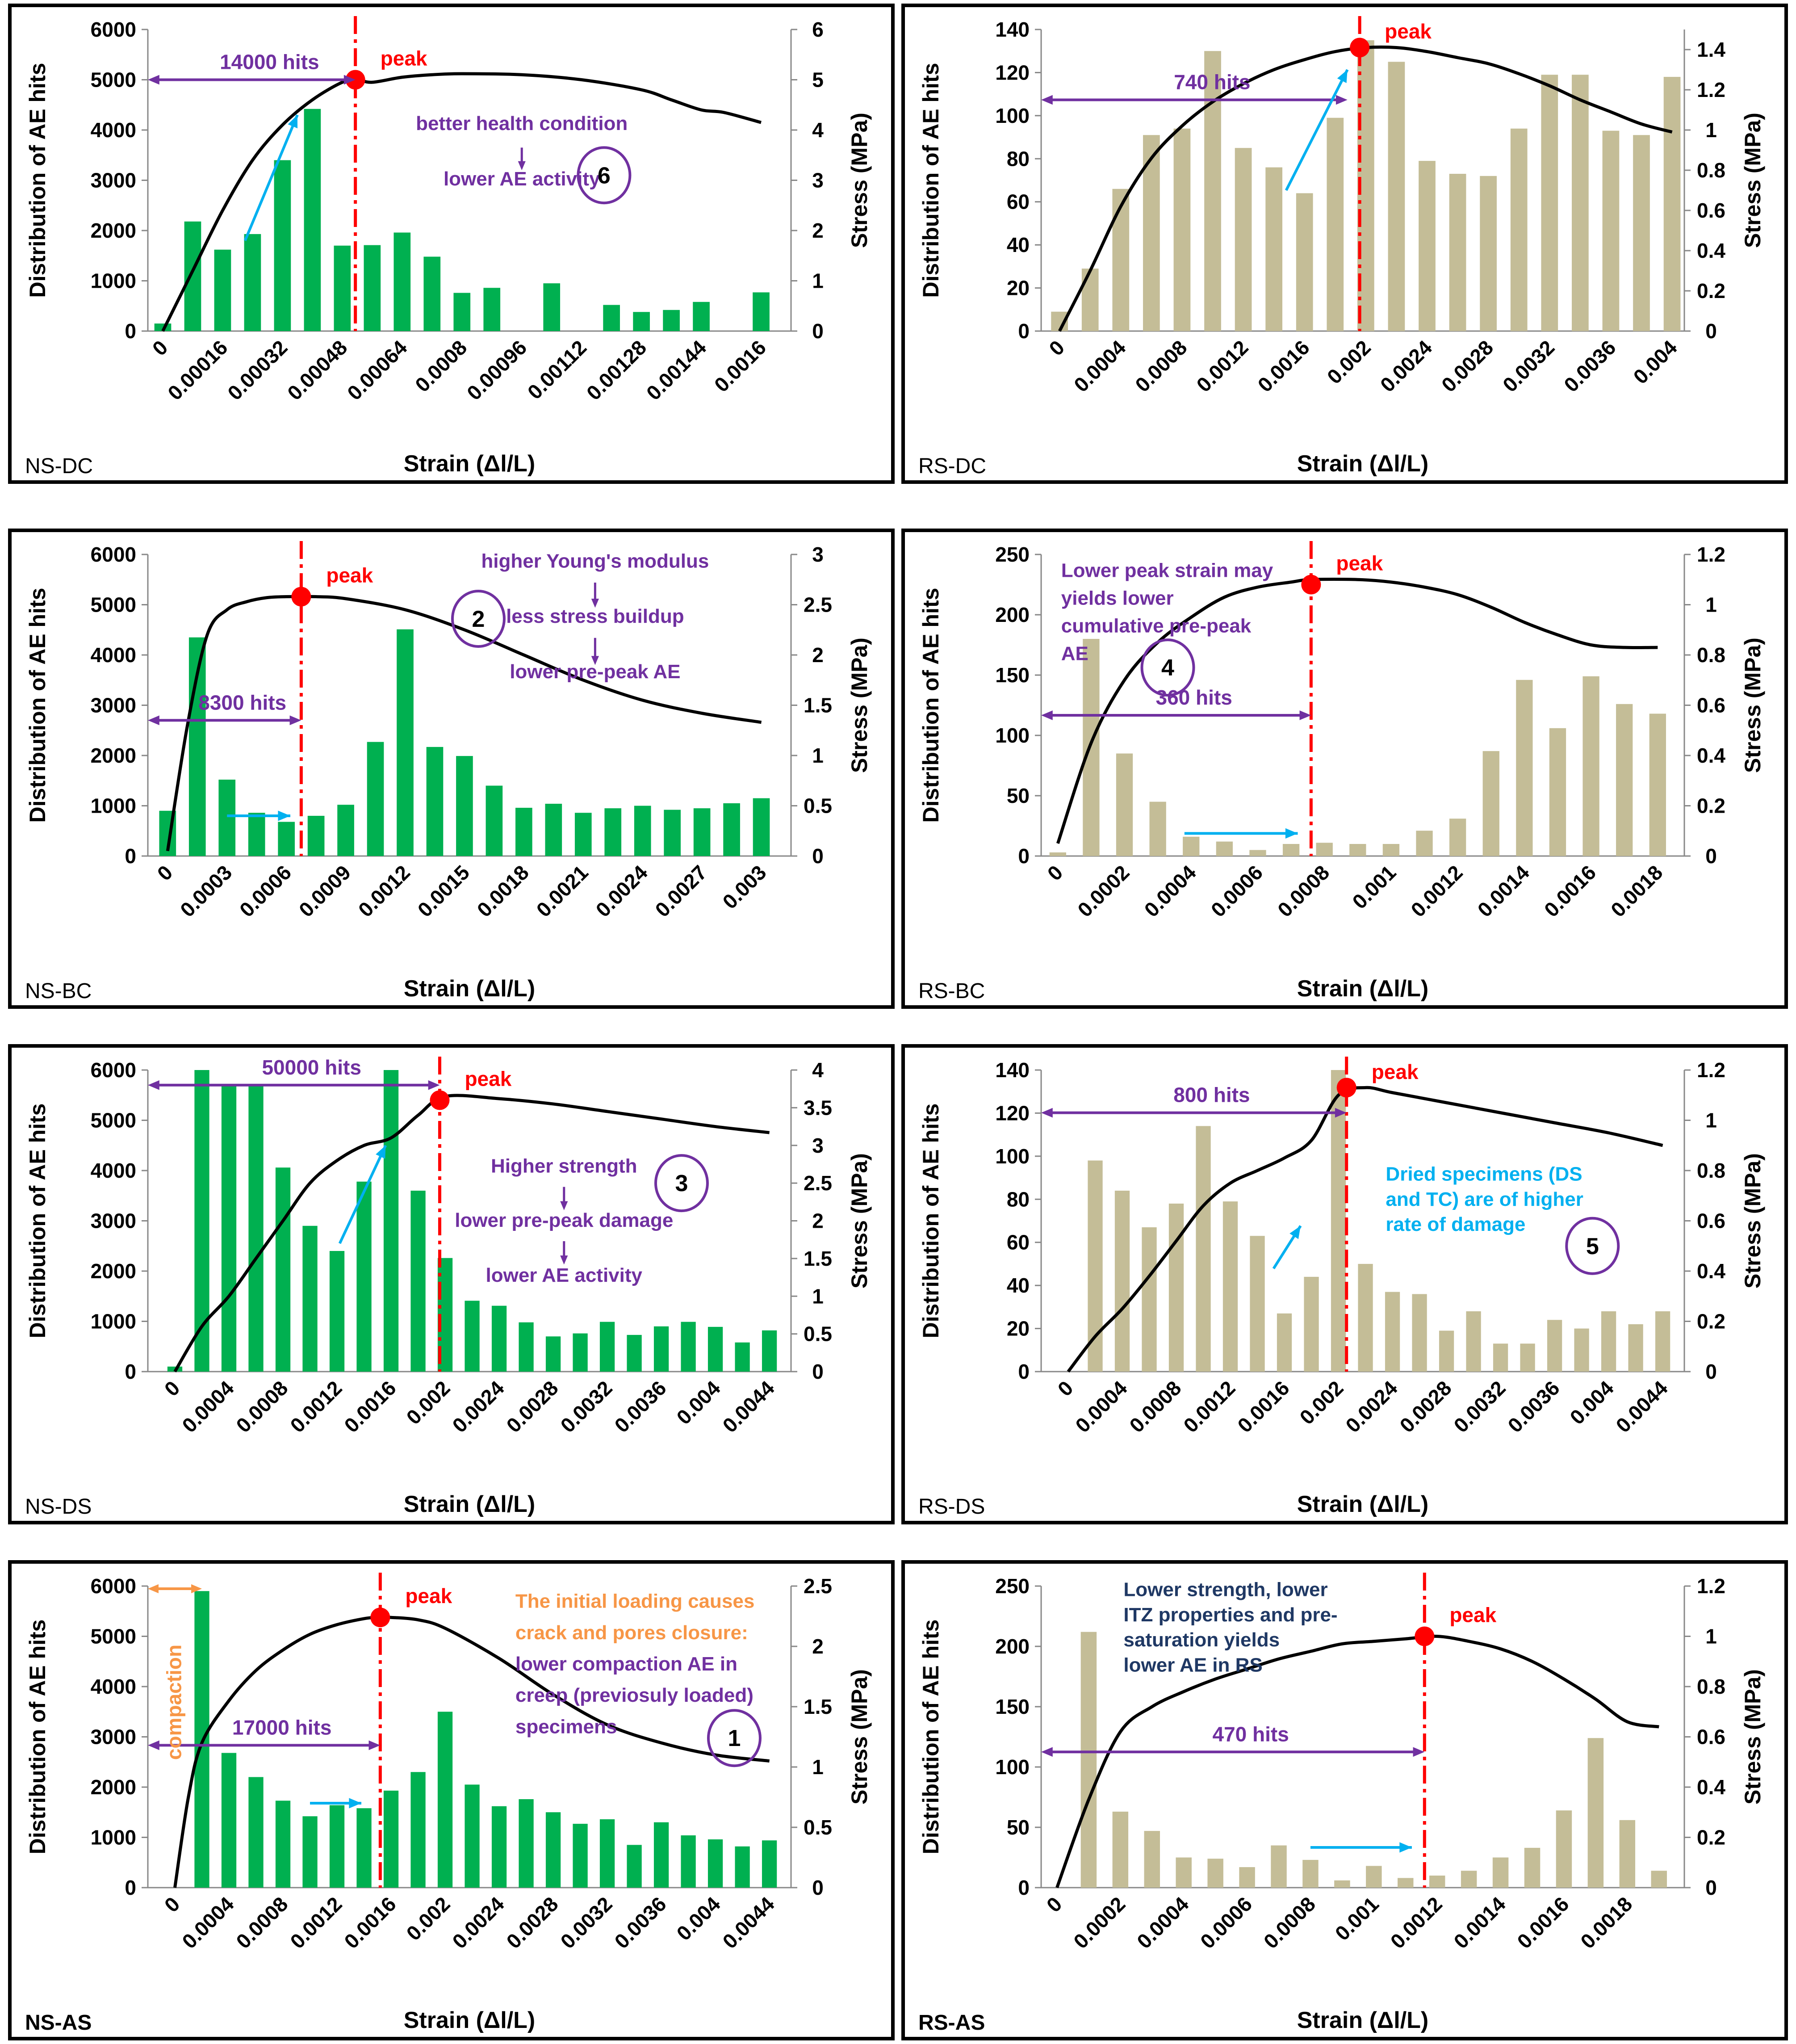 Image resolution: width=1796 pixels, height=2044 pixels. I want to click on x-tick-label: 0.002, so click(428, 1918).